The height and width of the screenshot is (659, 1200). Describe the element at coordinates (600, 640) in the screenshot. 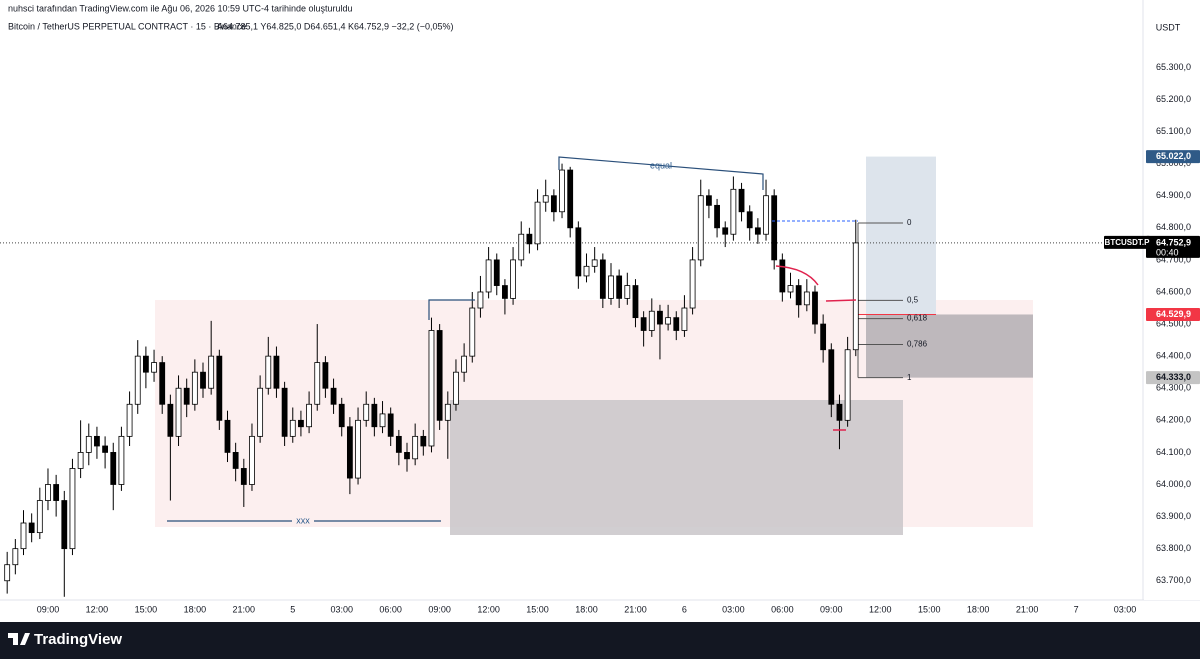

I see `footer-bar` at that location.